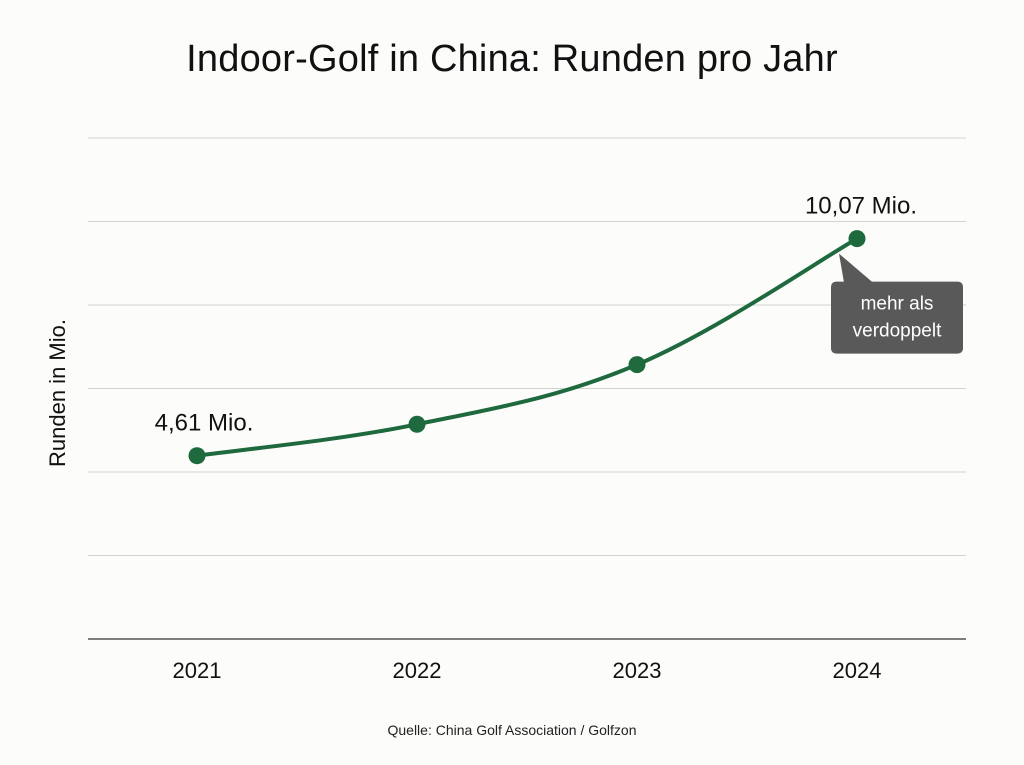 The image size is (1024, 765). Describe the element at coordinates (857, 670) in the screenshot. I see `x-tick-label: 2024` at that location.